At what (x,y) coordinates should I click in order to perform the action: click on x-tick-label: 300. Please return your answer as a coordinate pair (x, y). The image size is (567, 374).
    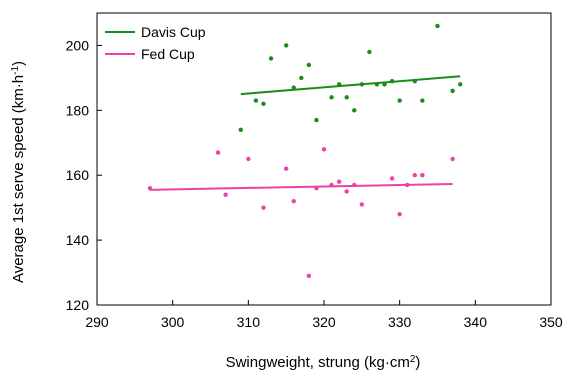
    Looking at the image, I should click on (173, 322).